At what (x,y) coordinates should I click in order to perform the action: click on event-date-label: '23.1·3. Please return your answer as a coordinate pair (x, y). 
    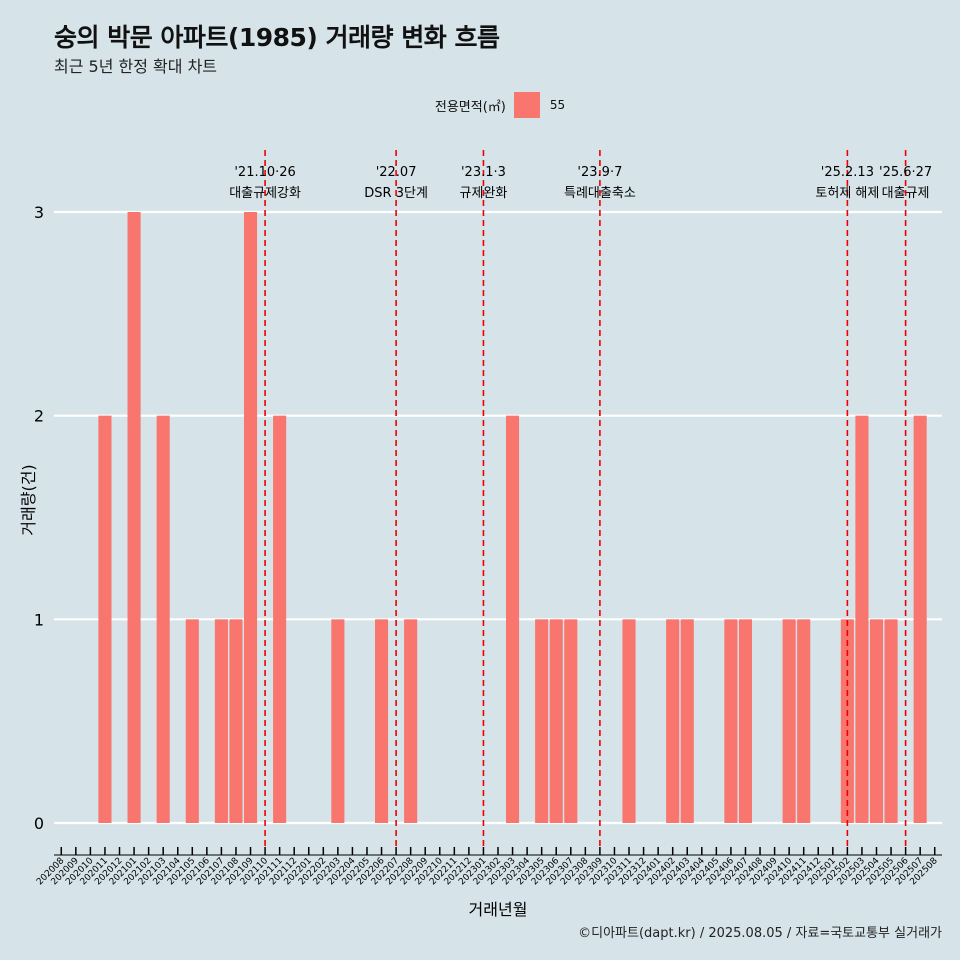
    Looking at the image, I should click on (483, 172).